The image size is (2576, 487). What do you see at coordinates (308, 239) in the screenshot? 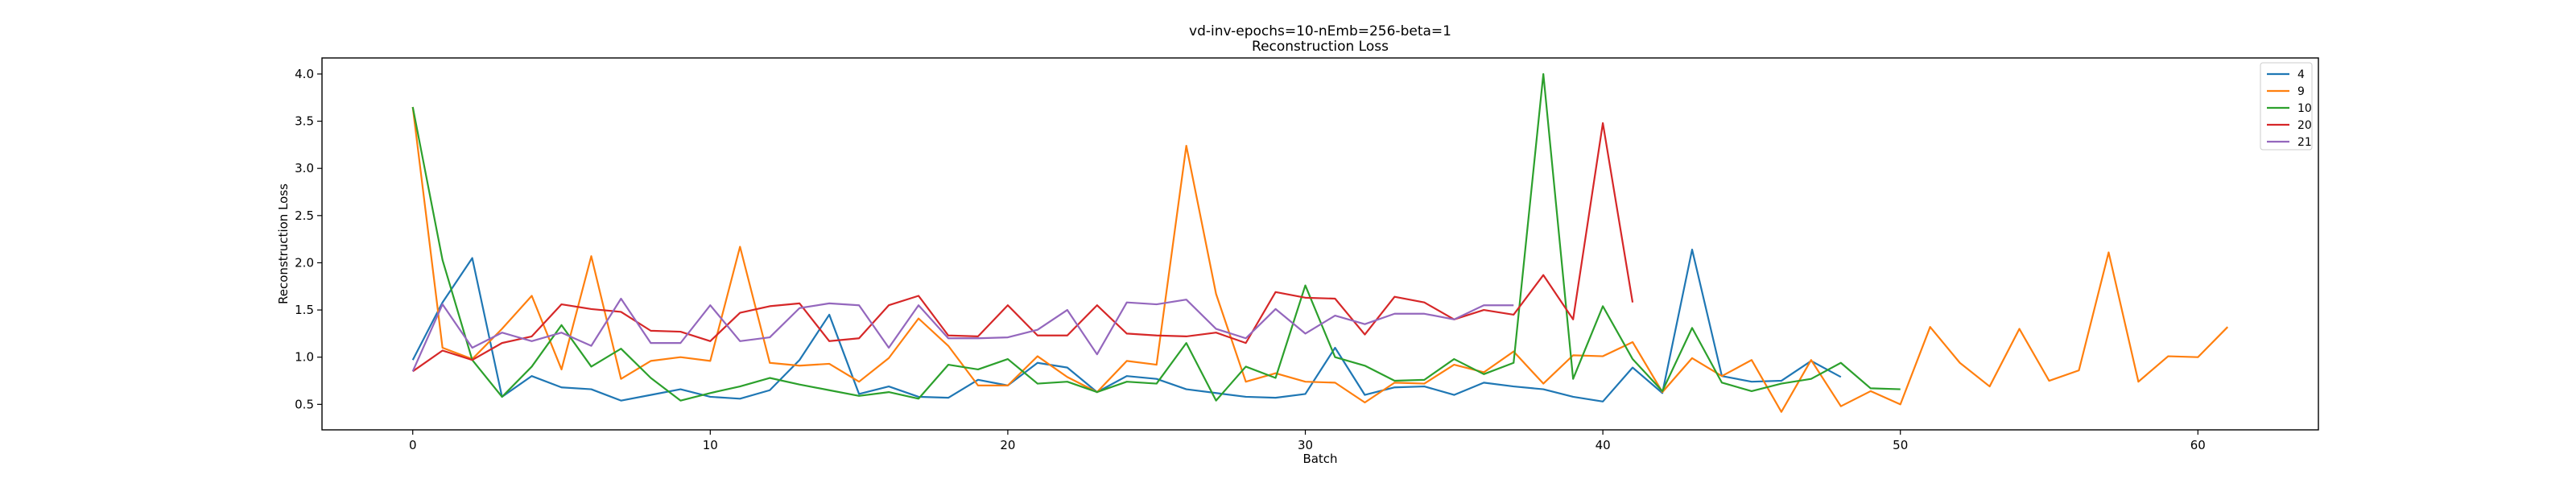
I see `y-axis-ticks: 0.5 1.0 1.5 2.0 2.5 3.0 3.5 4.0` at bounding box center [308, 239].